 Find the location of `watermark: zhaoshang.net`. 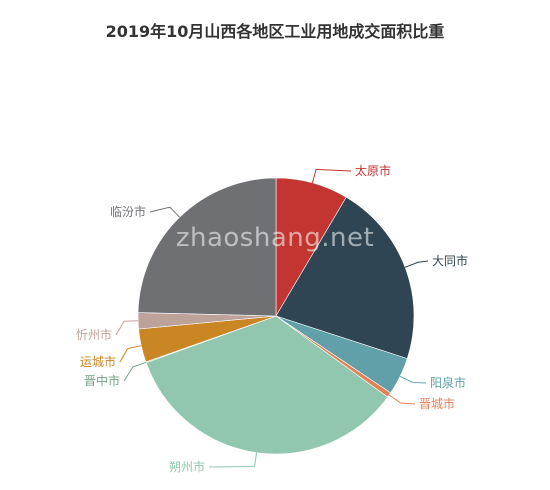

watermark: zhaoshang.net is located at coordinates (275, 238).